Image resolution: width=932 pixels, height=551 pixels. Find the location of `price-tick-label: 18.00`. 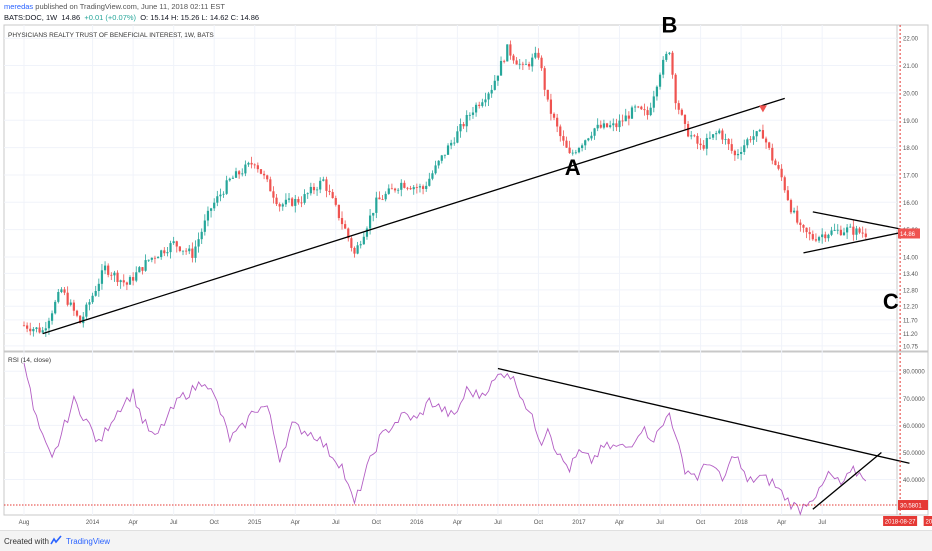

price-tick-label: 18.00 is located at coordinates (911, 149).